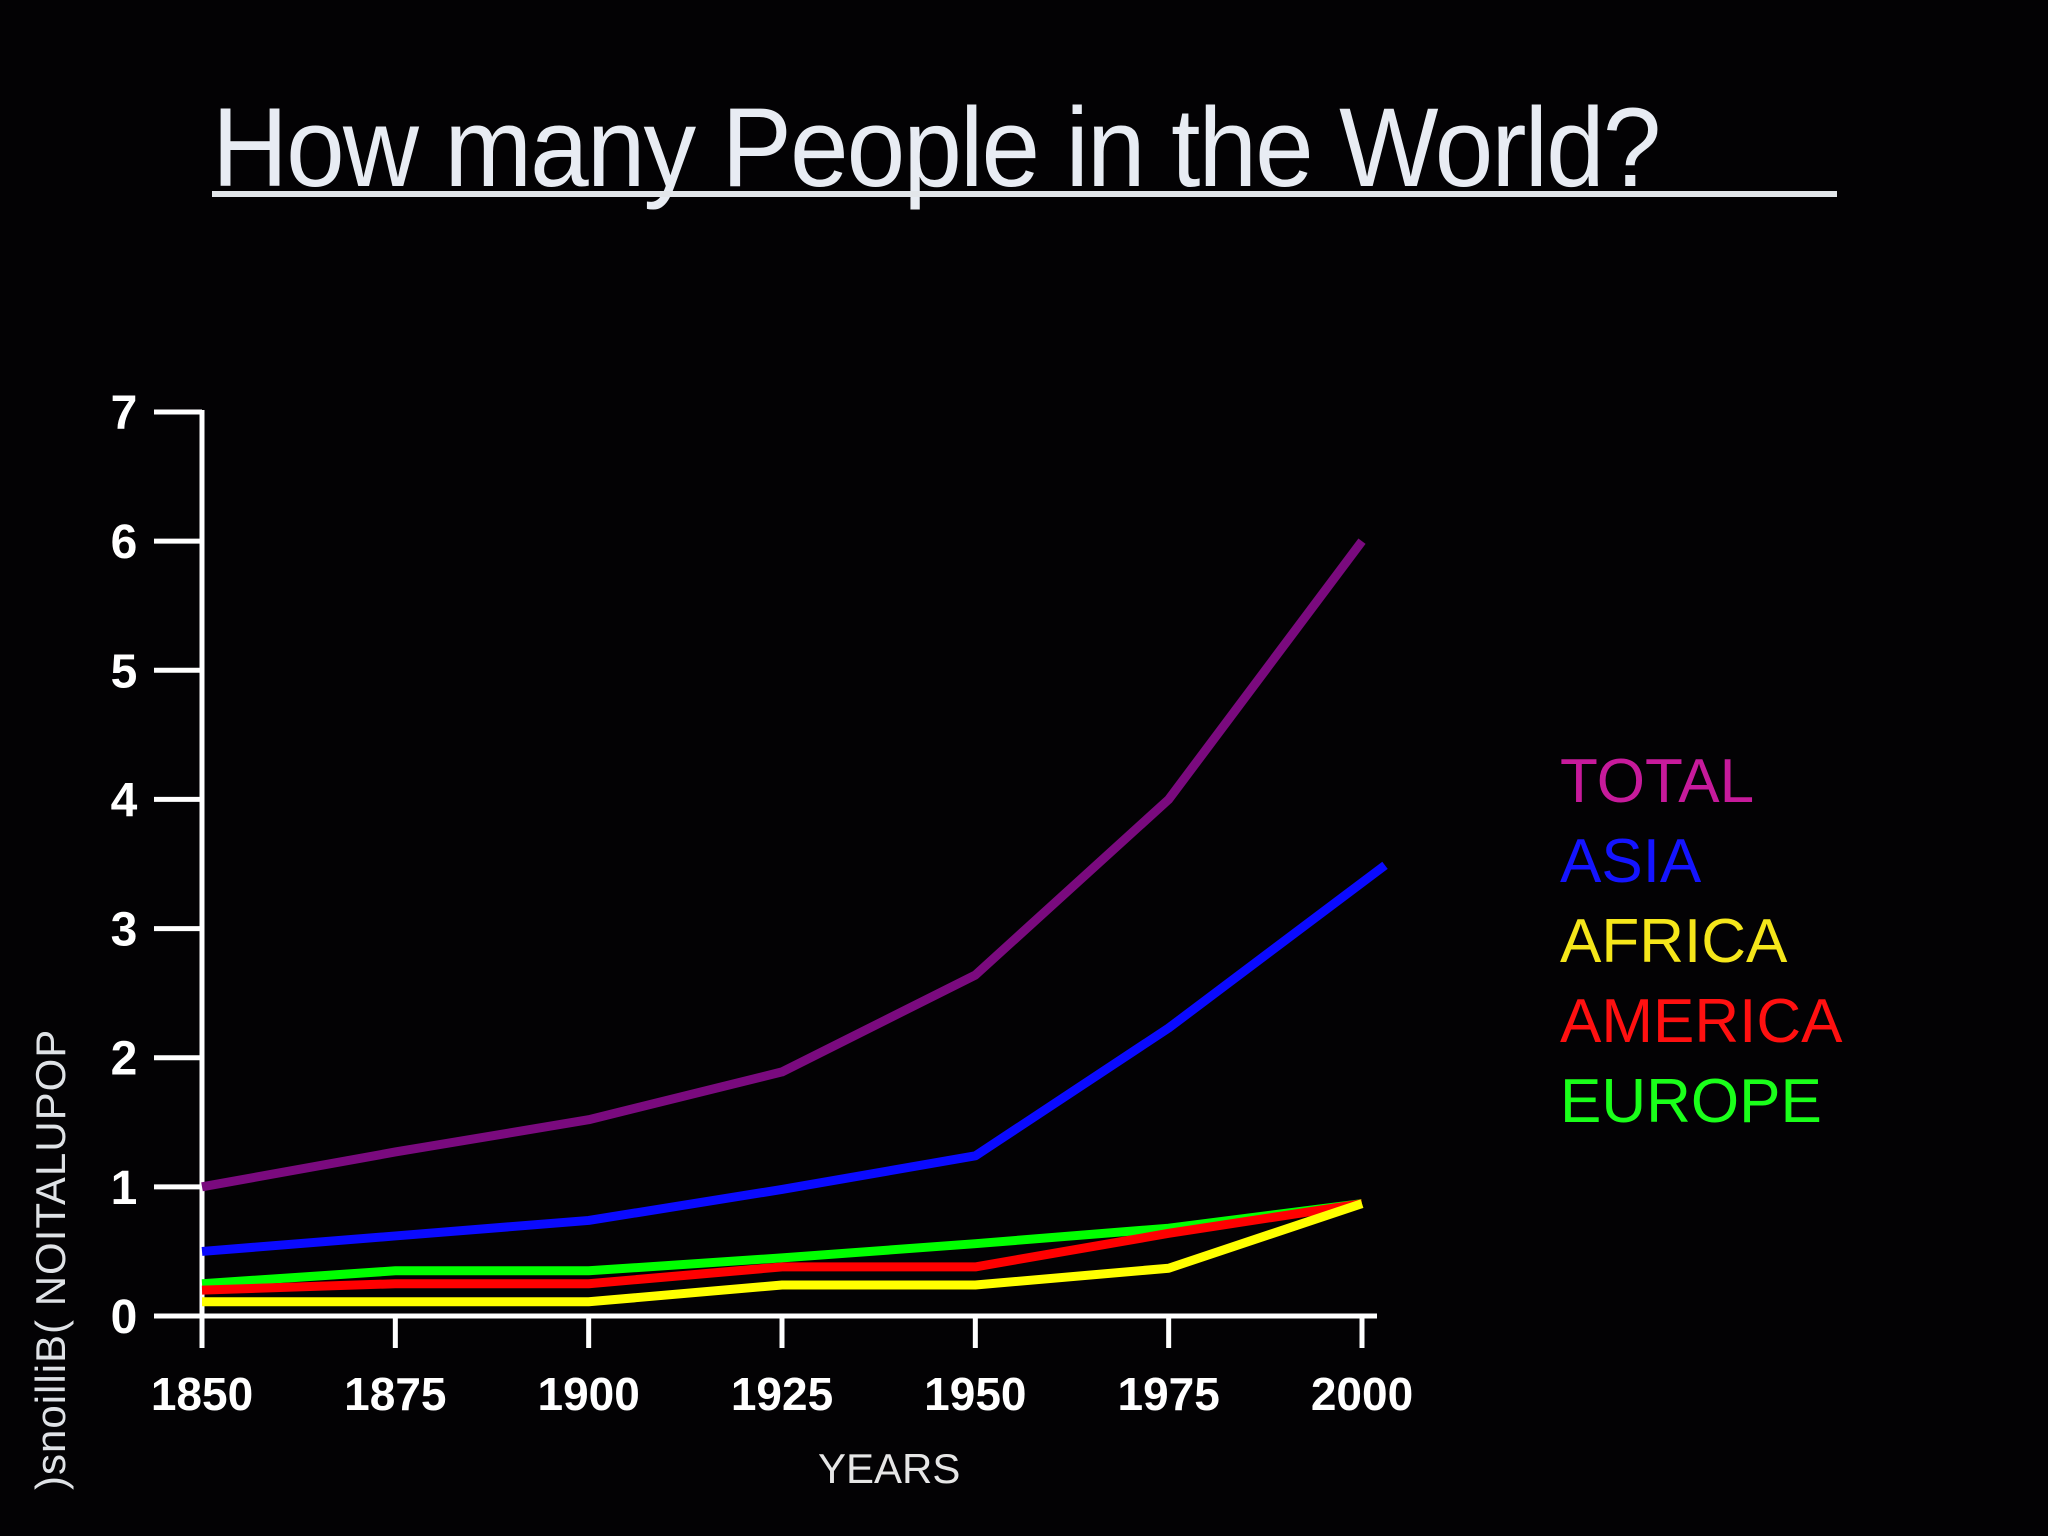 The image size is (2048, 1536). Describe the element at coordinates (794, 1058) in the screenshot. I see `series-line-asia` at that location.